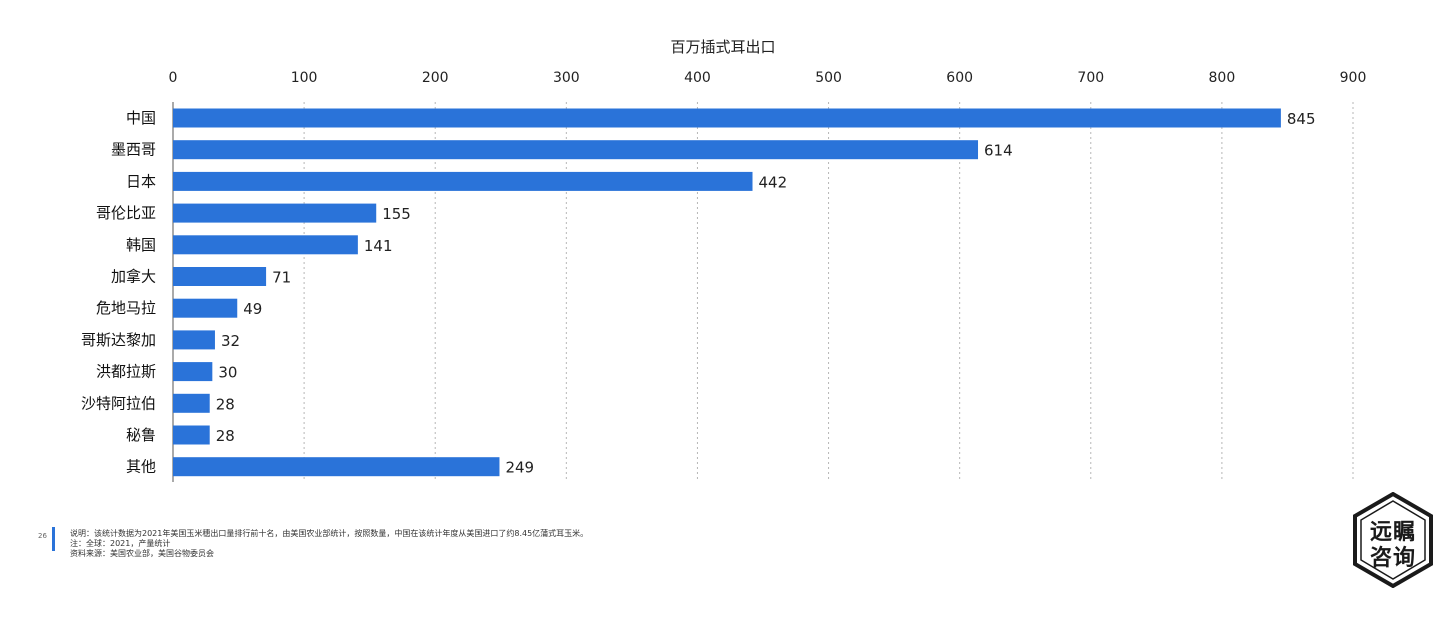  I want to click on category-label: 哥伦比亚, so click(126, 213).